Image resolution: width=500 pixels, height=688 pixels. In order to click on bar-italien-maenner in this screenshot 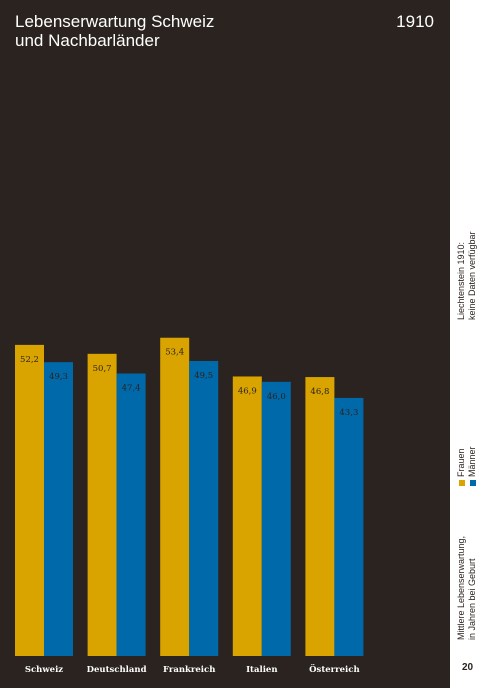, I will do `click(276, 518)`.